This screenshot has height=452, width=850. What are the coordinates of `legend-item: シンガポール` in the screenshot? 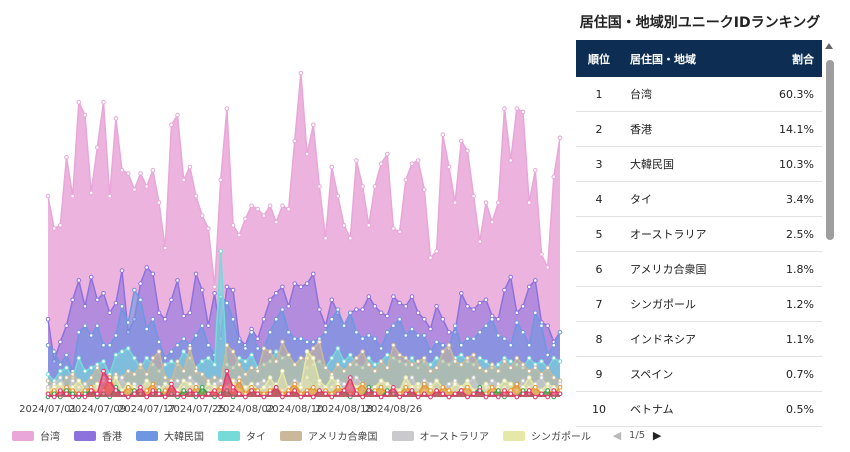 It's located at (547, 435).